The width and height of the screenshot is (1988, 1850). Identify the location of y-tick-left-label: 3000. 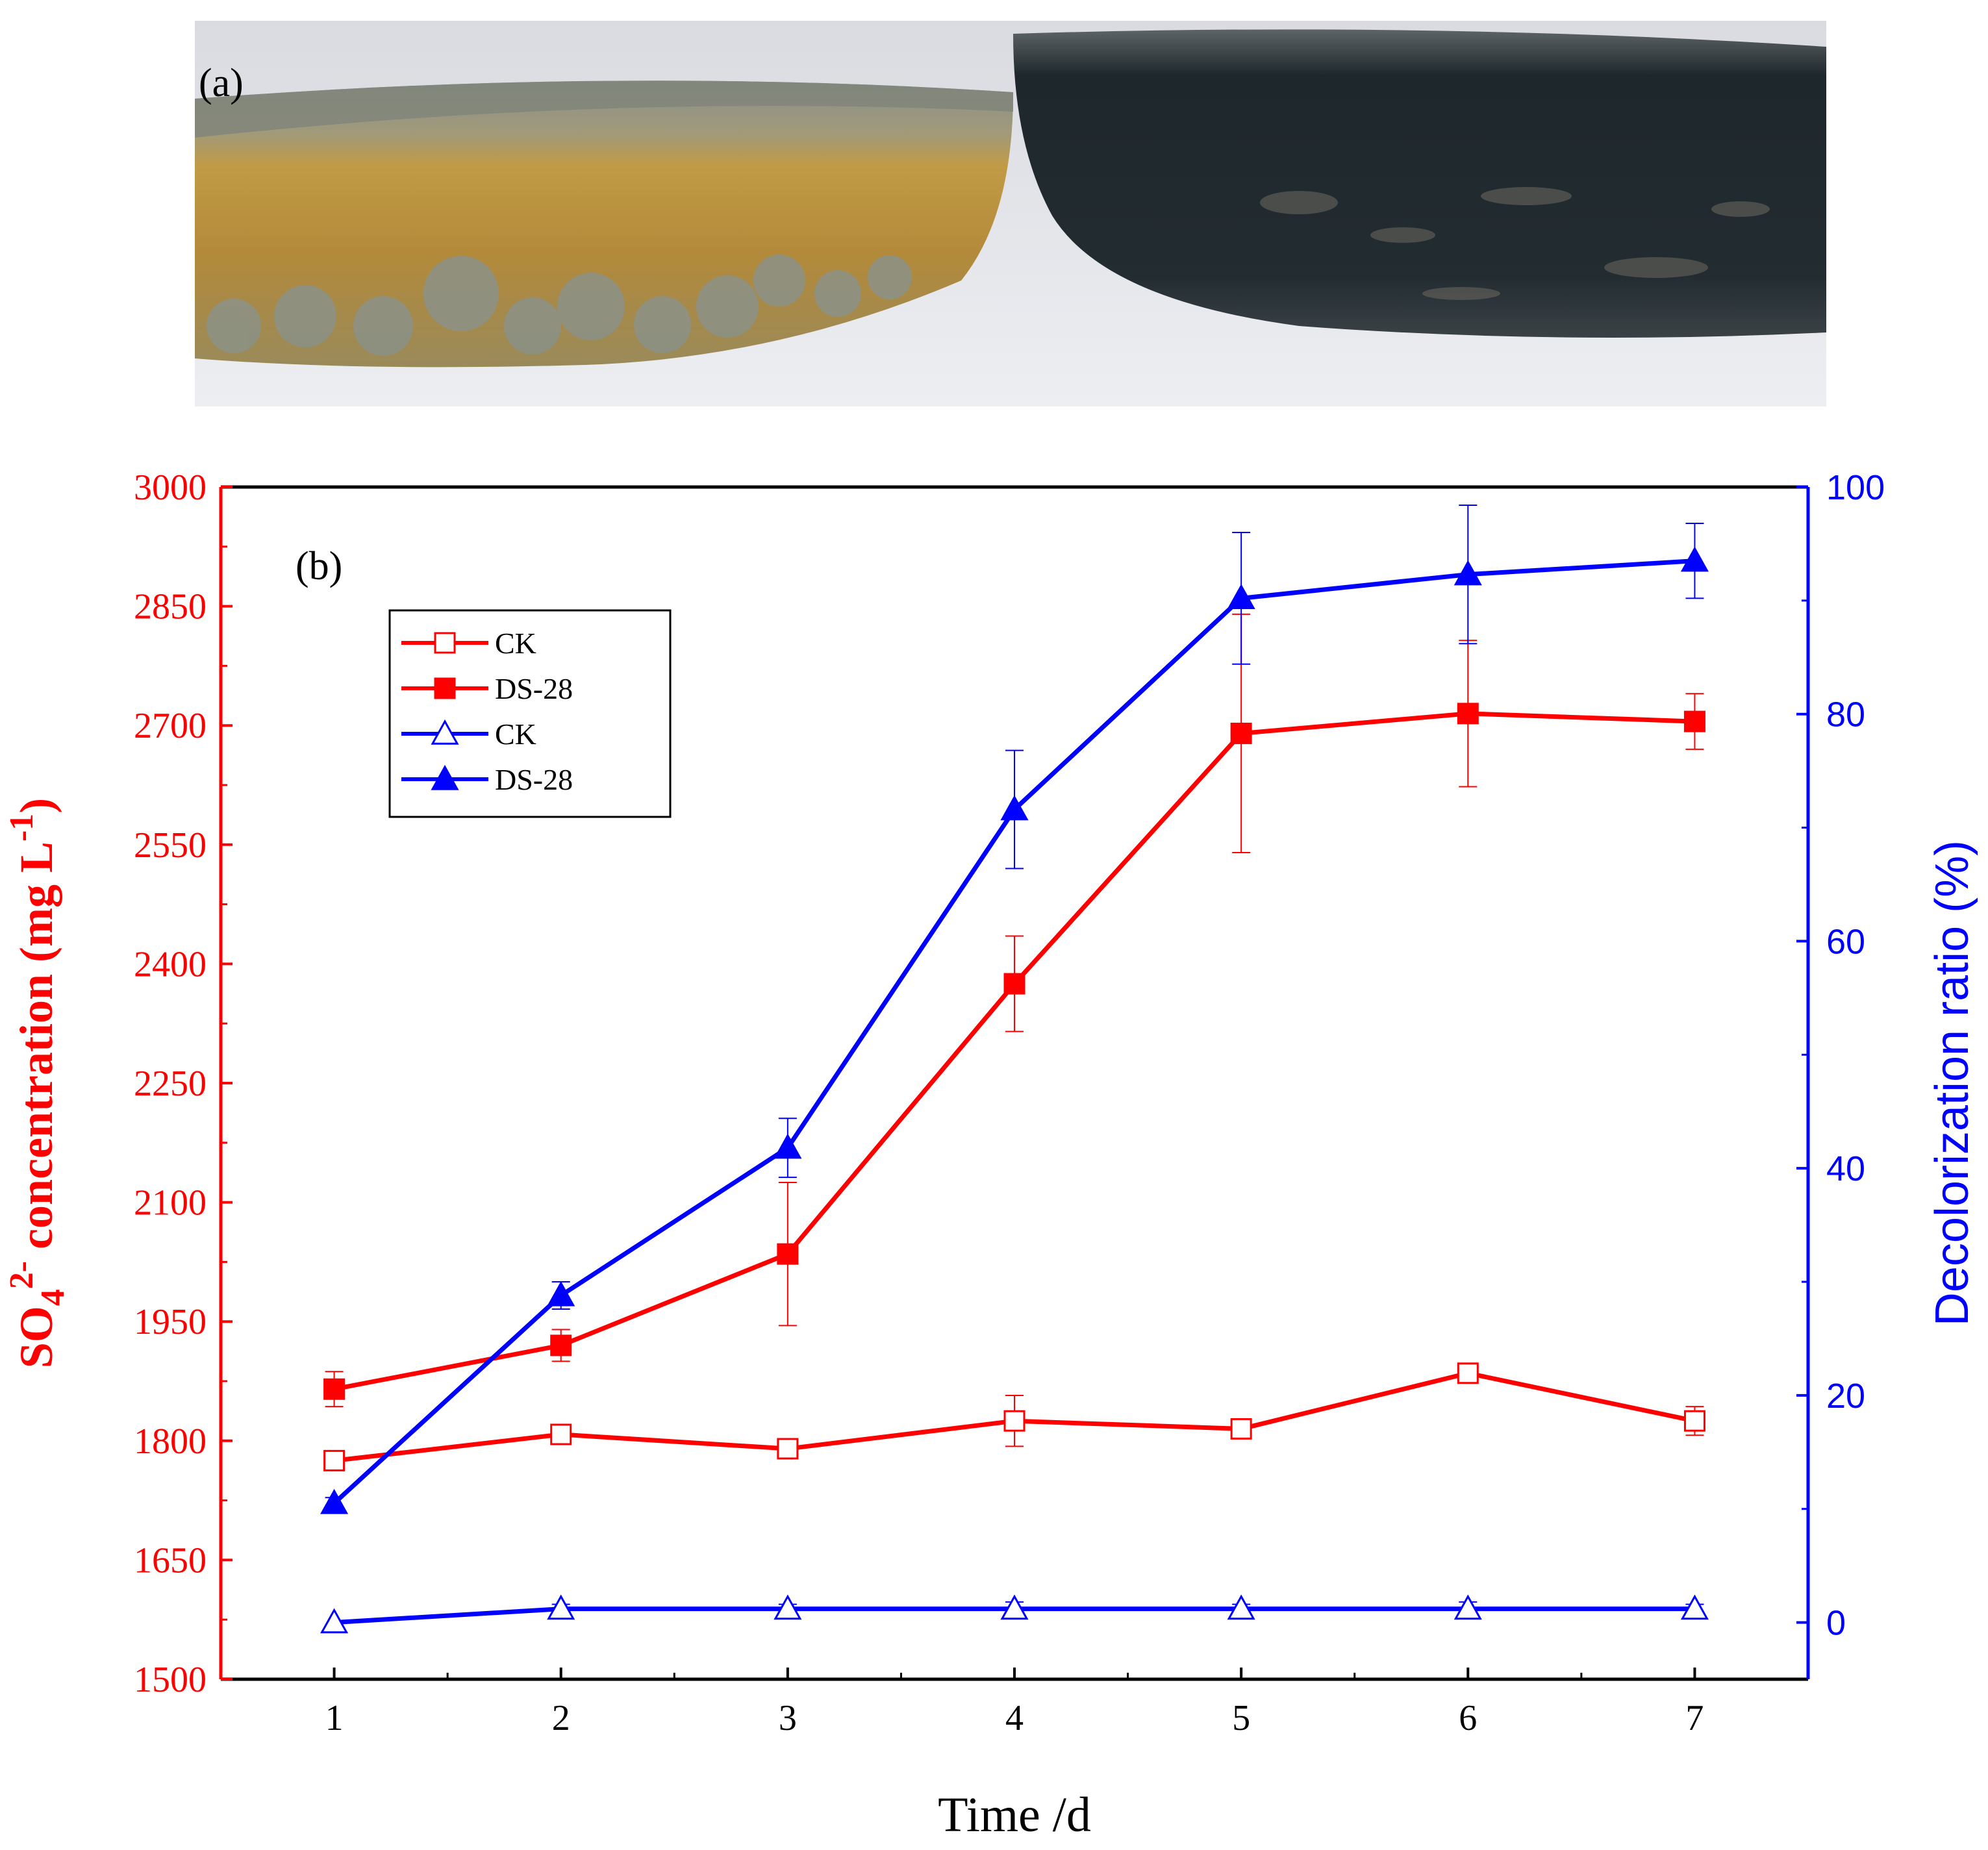
(170, 488).